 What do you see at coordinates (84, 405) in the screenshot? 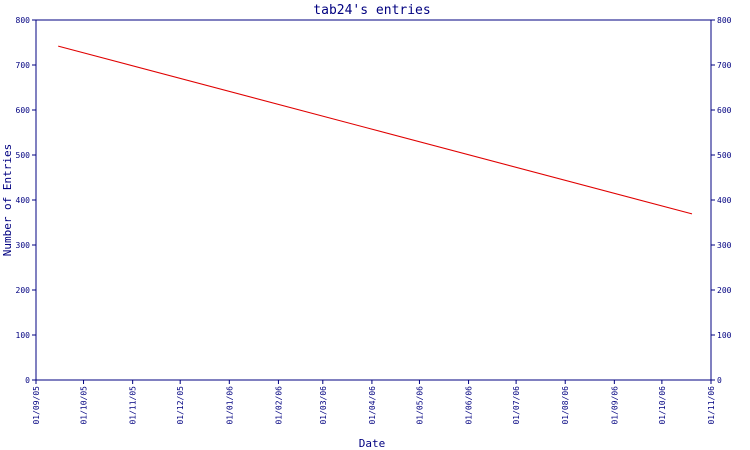
I see `x-tick-label: 01/10/05` at bounding box center [84, 405].